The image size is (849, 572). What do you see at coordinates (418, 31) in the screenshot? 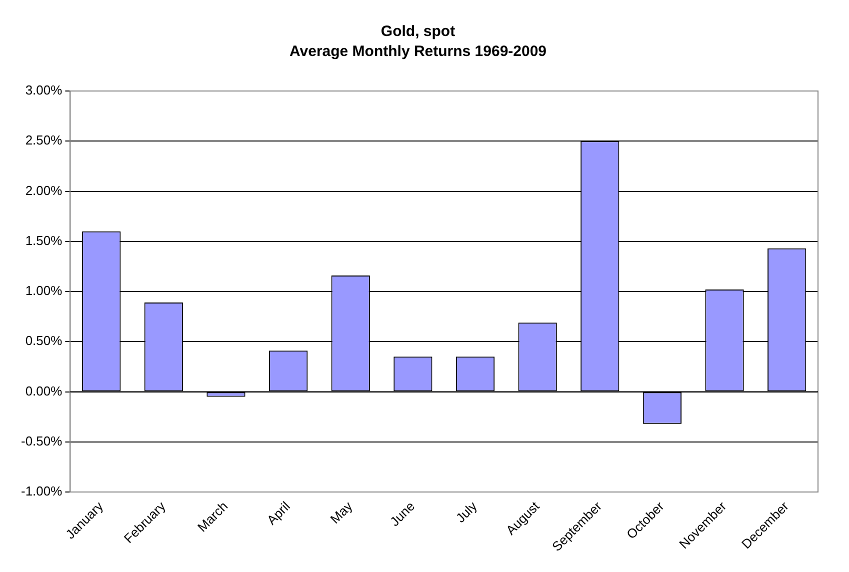
I see `chart-title: Gold, spot` at bounding box center [418, 31].